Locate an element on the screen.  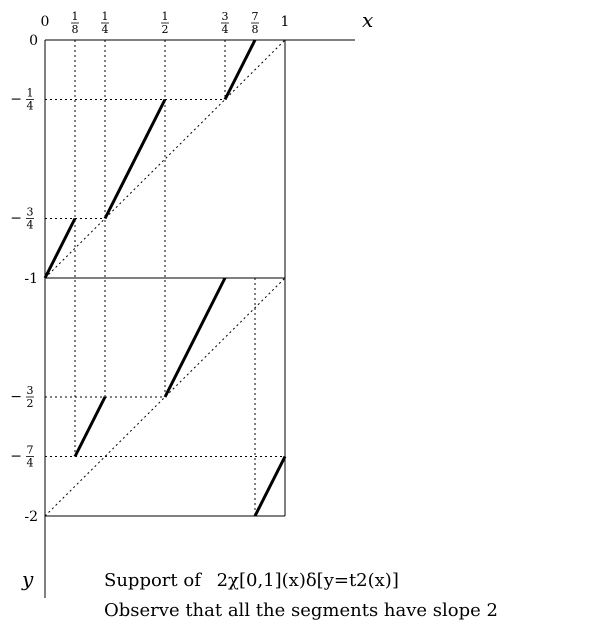
x-tick-fraction: 34 is located at coordinates (225, 23).